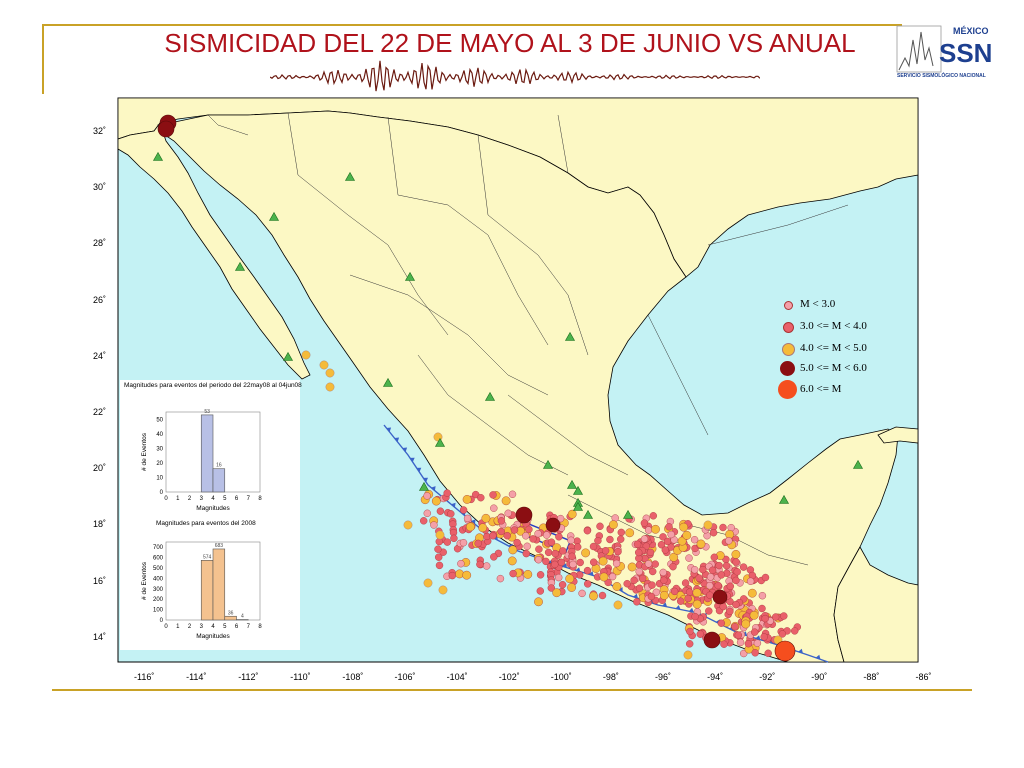 This screenshot has height=768, width=1024. Describe the element at coordinates (158, 579) in the screenshot. I see `histogram-y-tick: 400` at that location.